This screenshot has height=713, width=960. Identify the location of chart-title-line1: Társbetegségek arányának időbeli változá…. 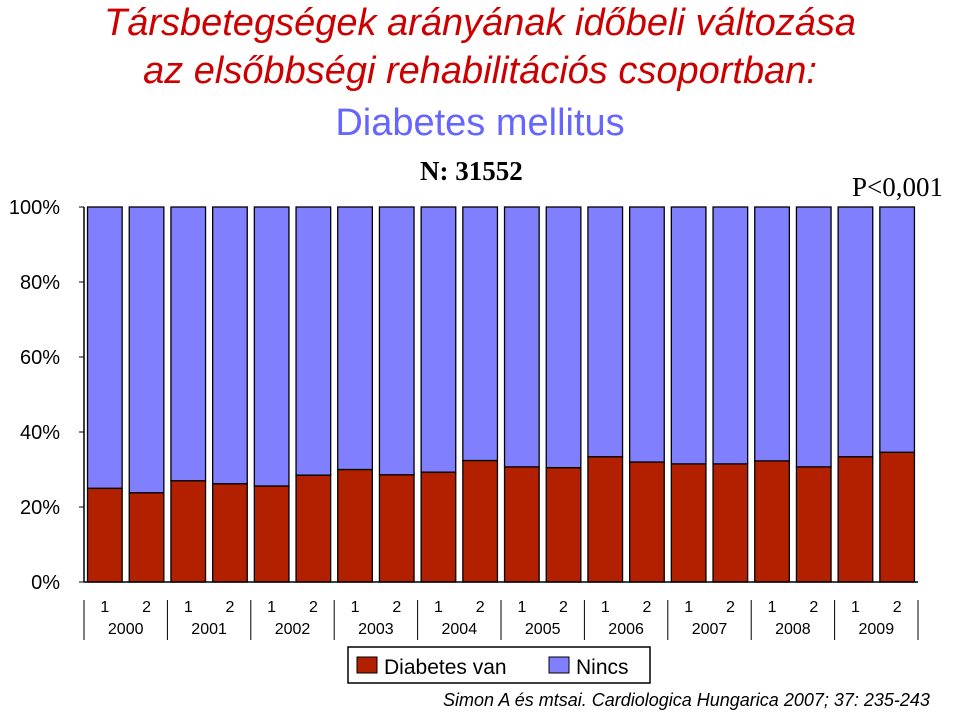
(480, 23).